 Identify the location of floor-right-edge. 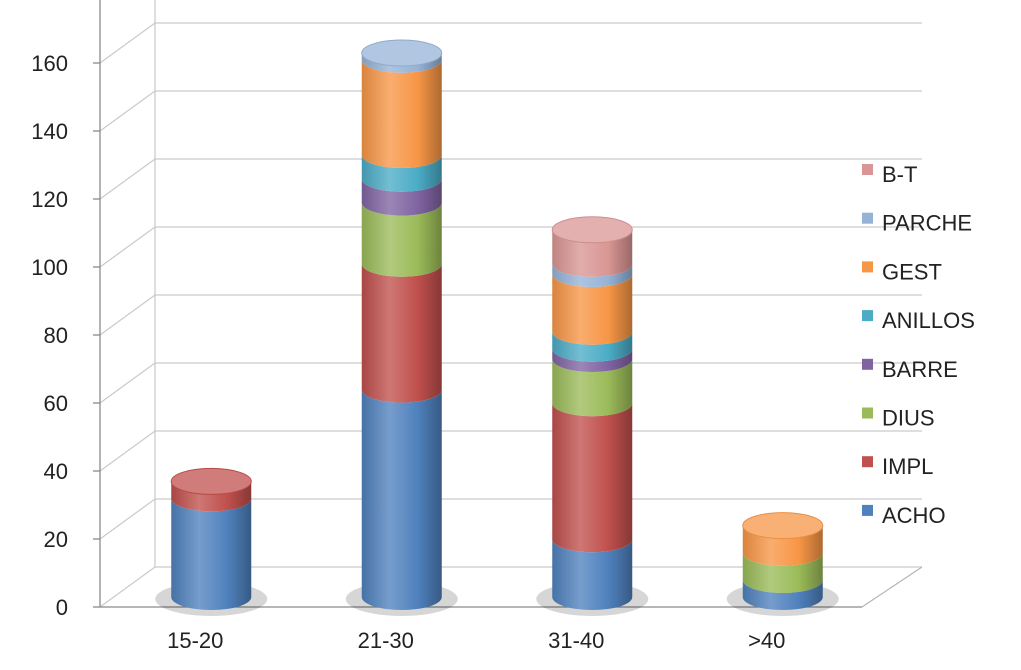
(892, 587).